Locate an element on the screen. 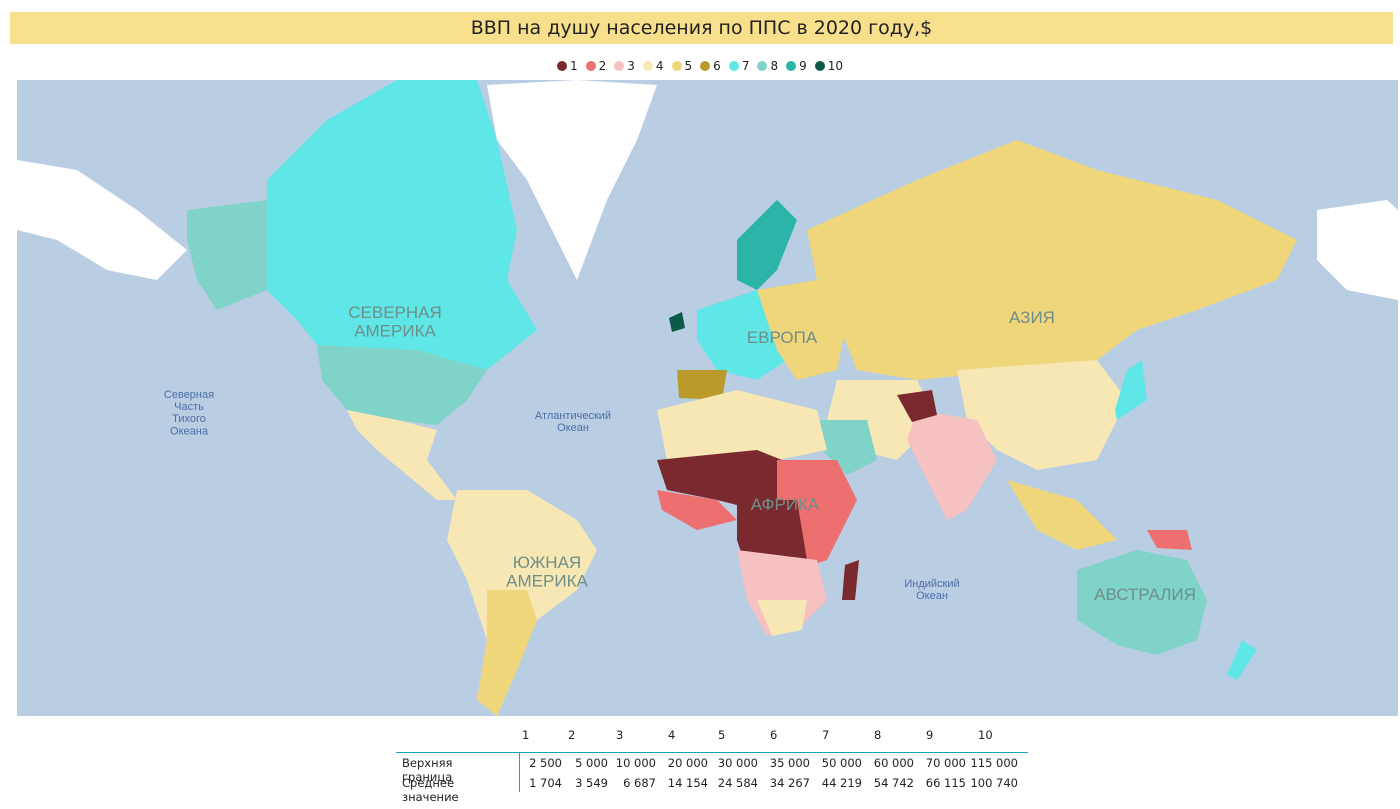 The image size is (1400, 809). table-cell: 60 000 is located at coordinates (893, 763).